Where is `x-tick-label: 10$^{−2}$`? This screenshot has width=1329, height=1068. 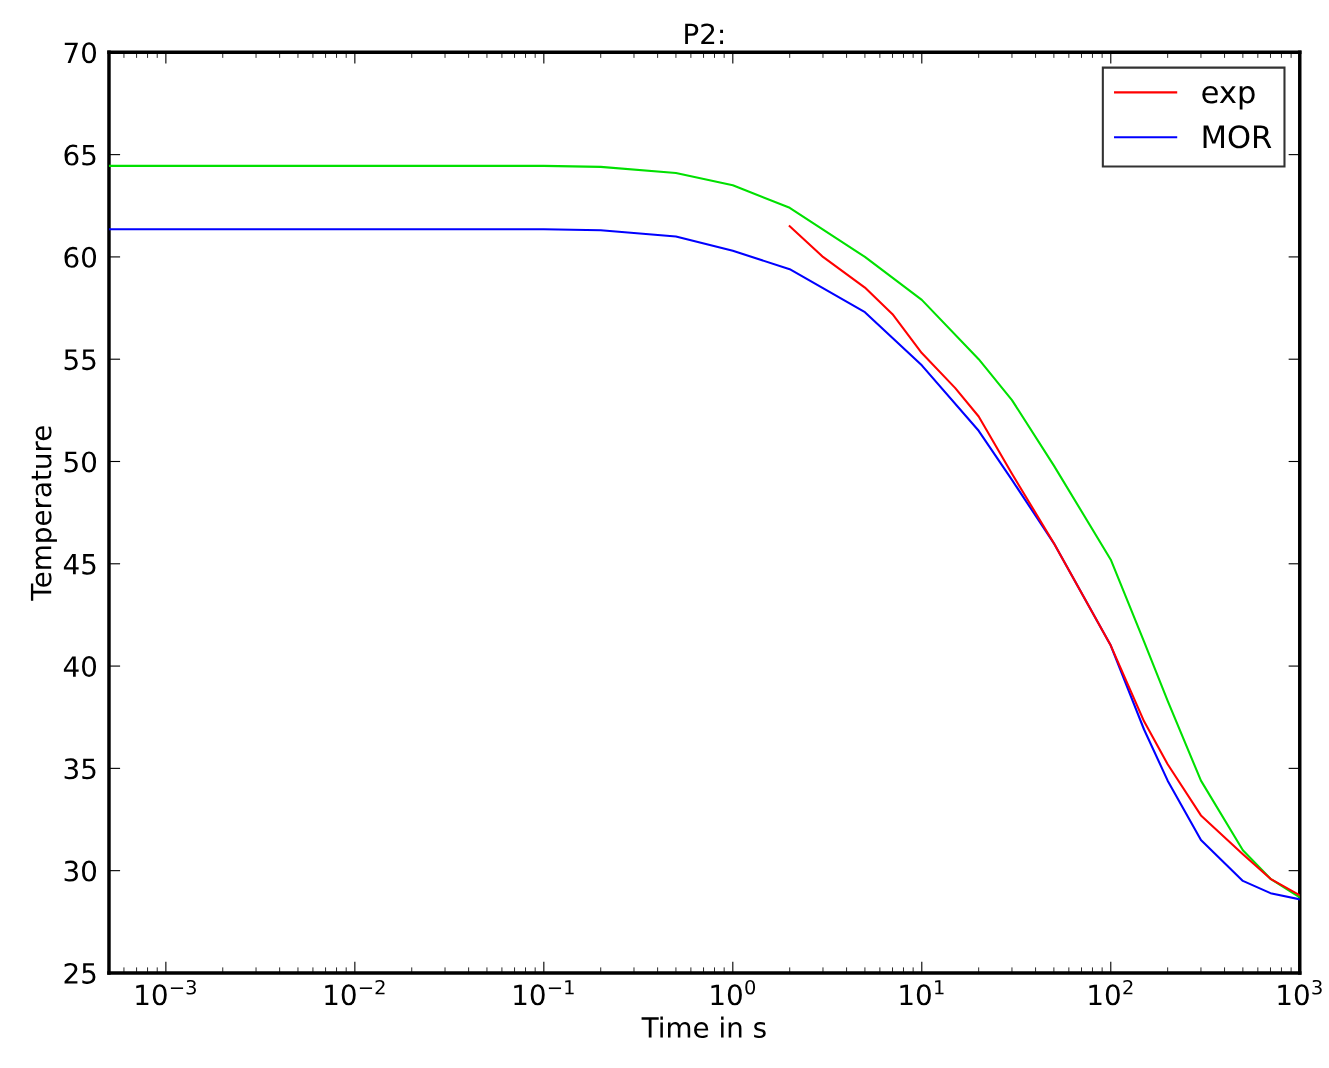
x-tick-label: 10$^{−2}$ is located at coordinates (355, 992).